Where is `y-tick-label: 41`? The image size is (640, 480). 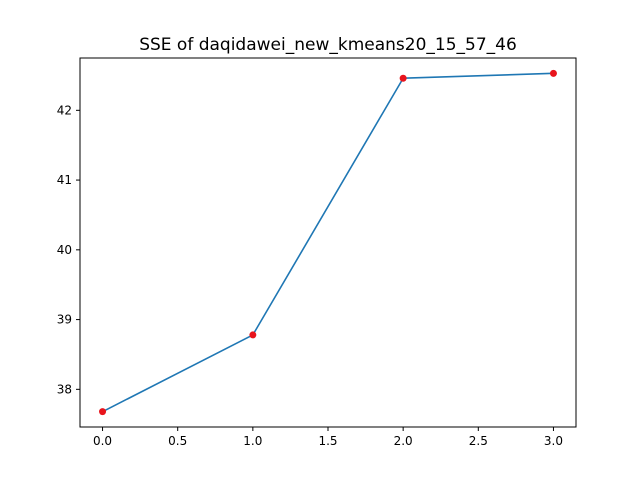 y-tick-label: 41 is located at coordinates (64, 180).